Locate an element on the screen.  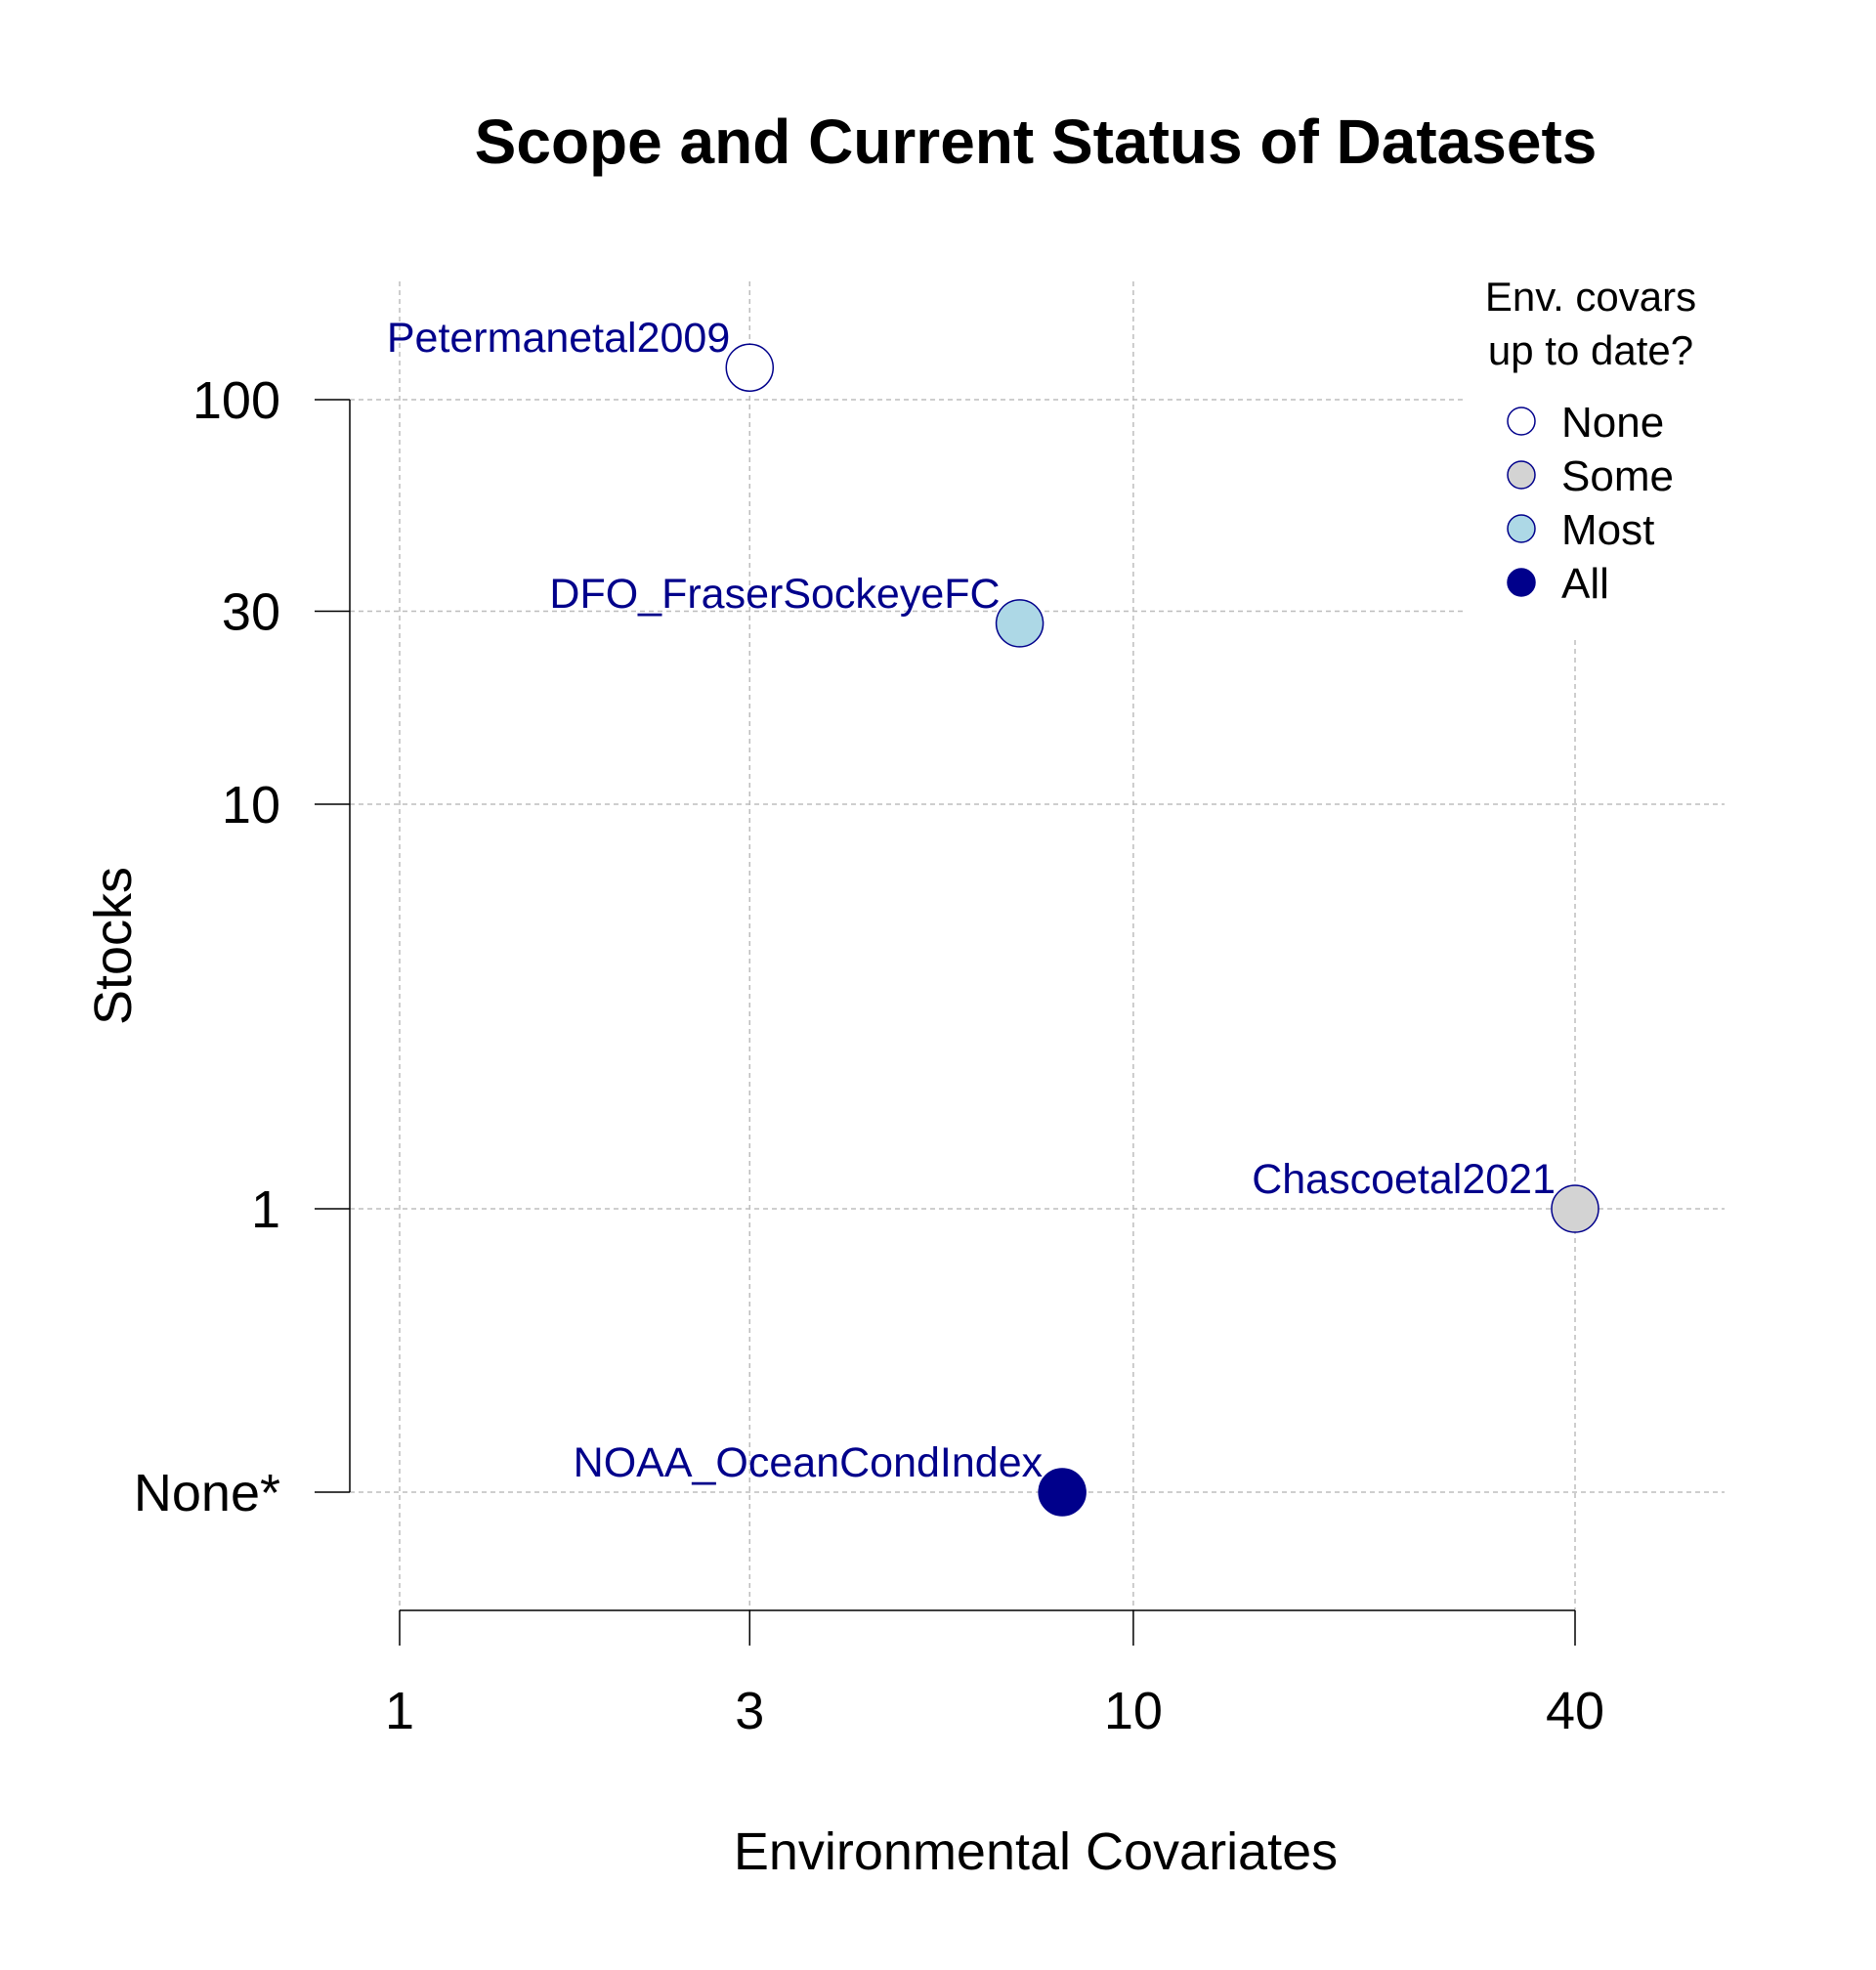
legend-label: Some is located at coordinates (1617, 476).